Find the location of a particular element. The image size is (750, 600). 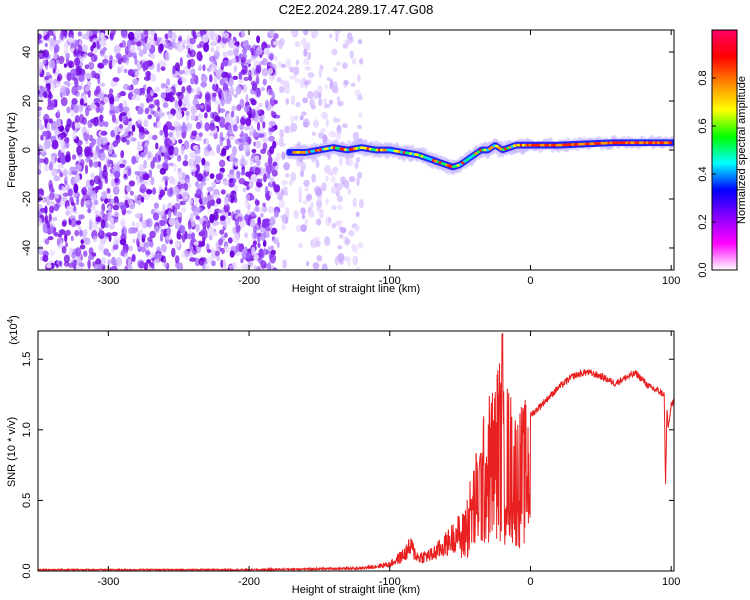

colorbar-tick-label: 0.0 is located at coordinates (703, 269).